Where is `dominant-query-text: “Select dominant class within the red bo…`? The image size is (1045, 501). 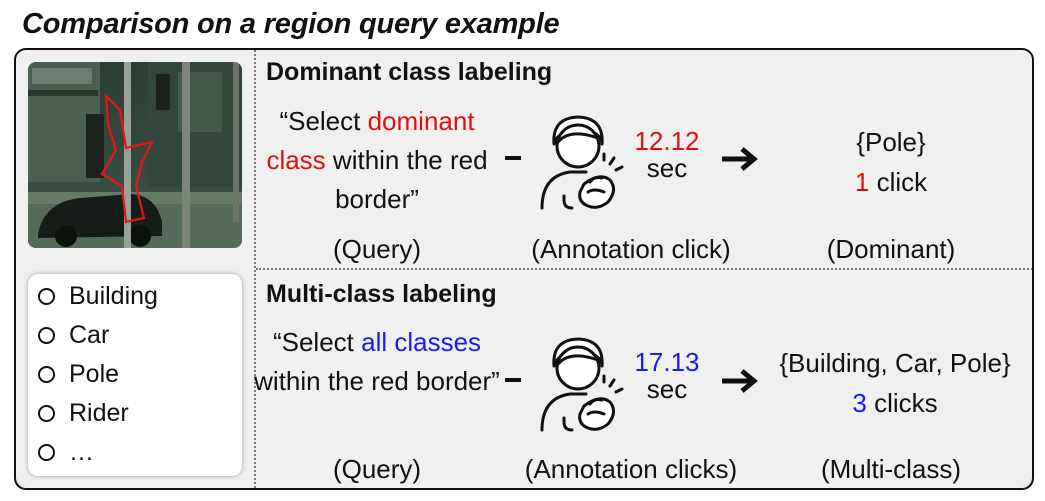 dominant-query-text: “Select dominant class within the red bo… is located at coordinates (377, 160).